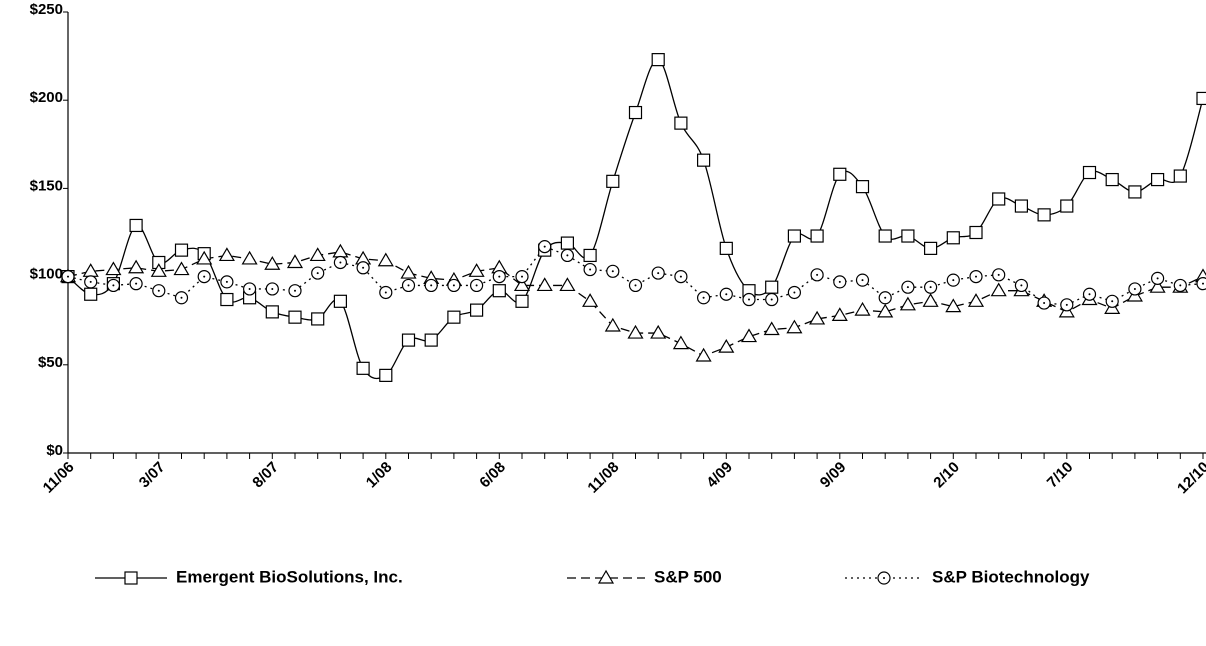 This screenshot has height=646, width=1206. What do you see at coordinates (833, 475) in the screenshot?
I see `x-tick-label: 9/09` at bounding box center [833, 475].